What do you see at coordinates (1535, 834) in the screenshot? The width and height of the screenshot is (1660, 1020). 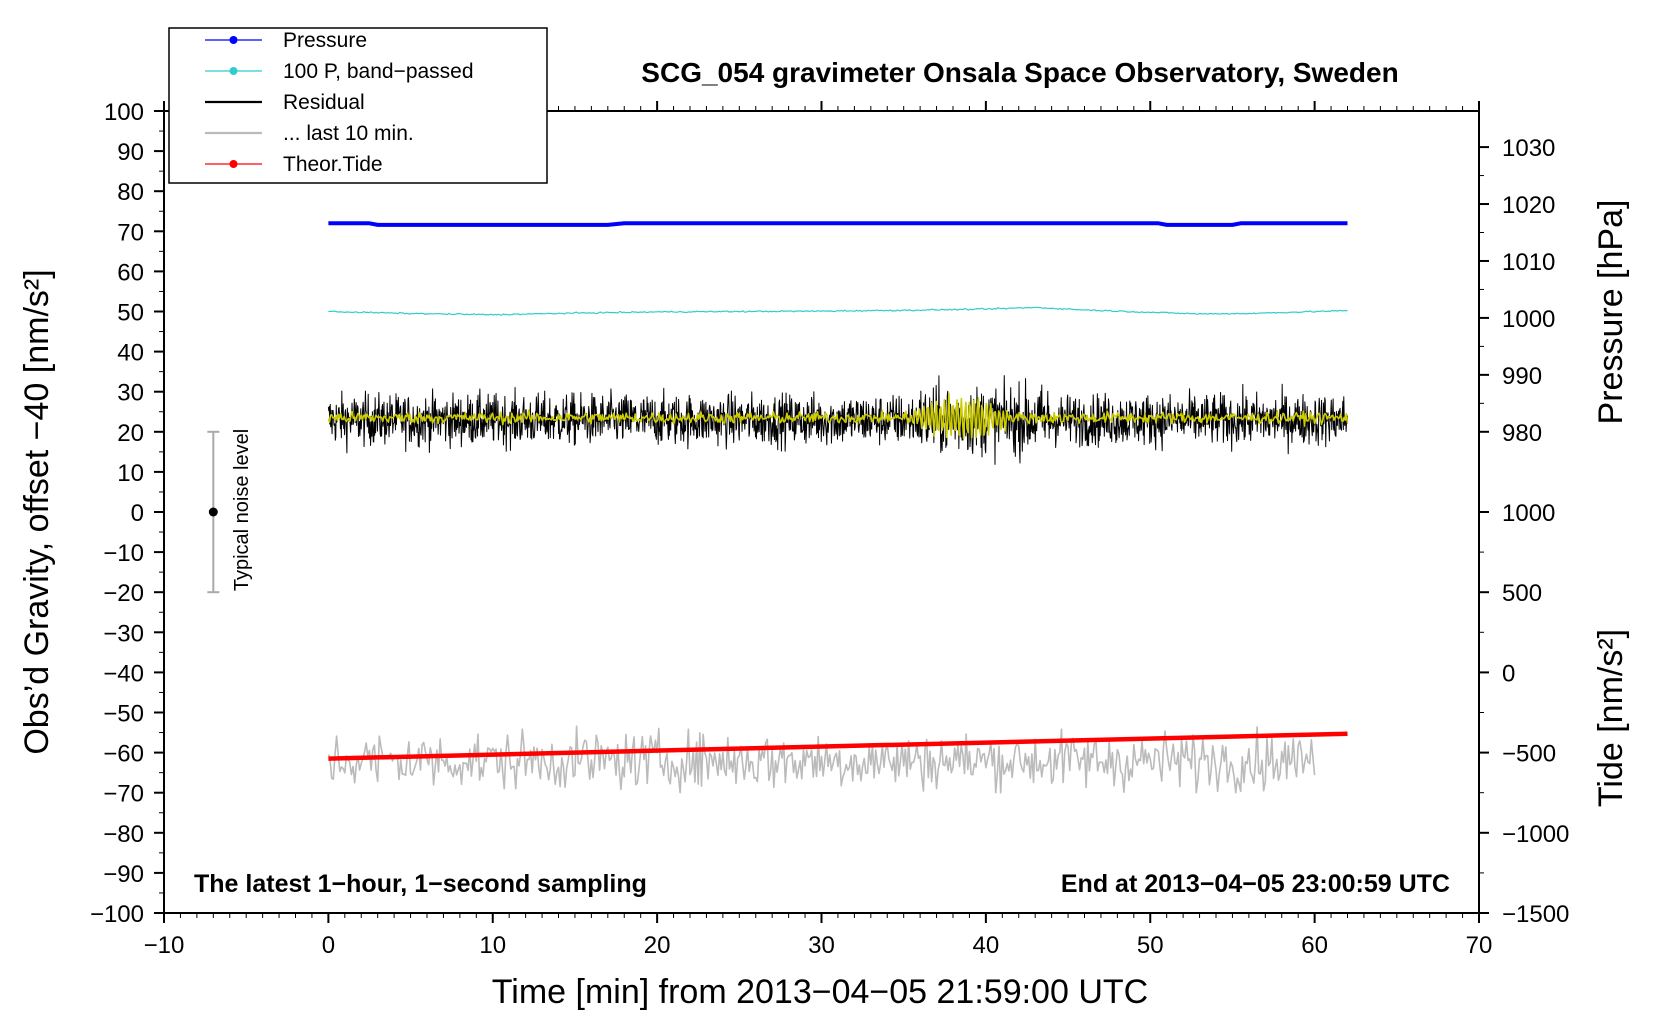 I see `tide-tick-label: −1000` at bounding box center [1535, 834].